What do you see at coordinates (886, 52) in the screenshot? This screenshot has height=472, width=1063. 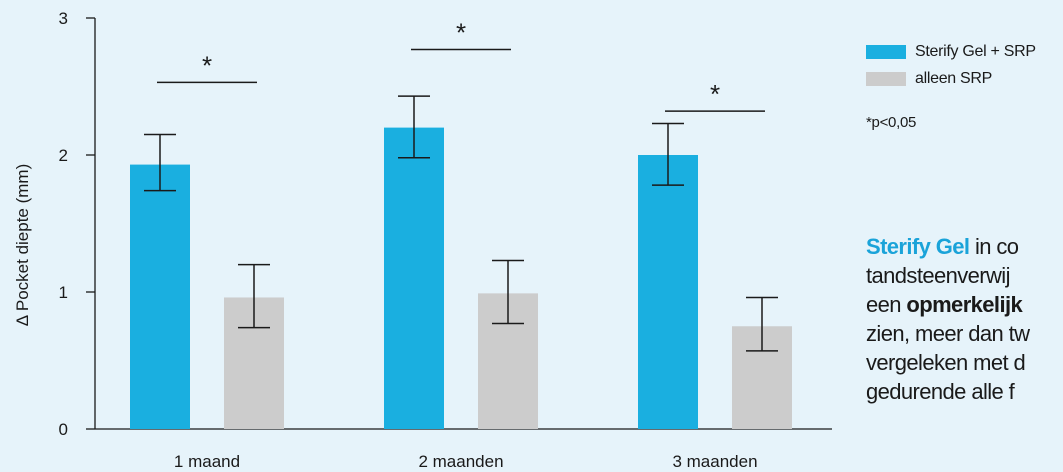 I see `legend-swatch-sterify` at bounding box center [886, 52].